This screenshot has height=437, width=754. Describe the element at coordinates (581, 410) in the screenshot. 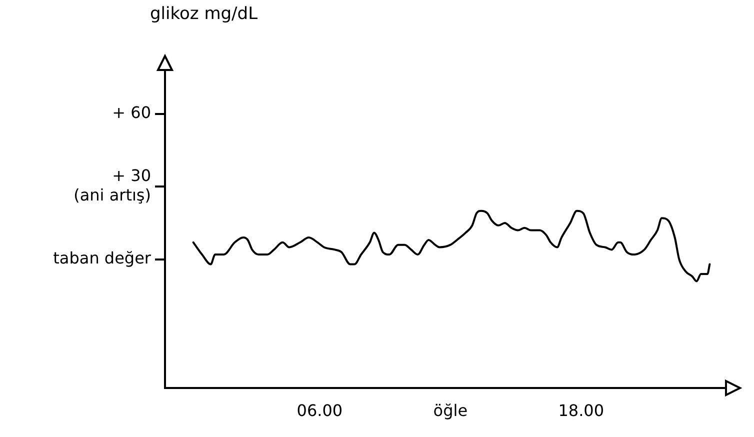

I see `x-tick-label: 18.00` at that location.